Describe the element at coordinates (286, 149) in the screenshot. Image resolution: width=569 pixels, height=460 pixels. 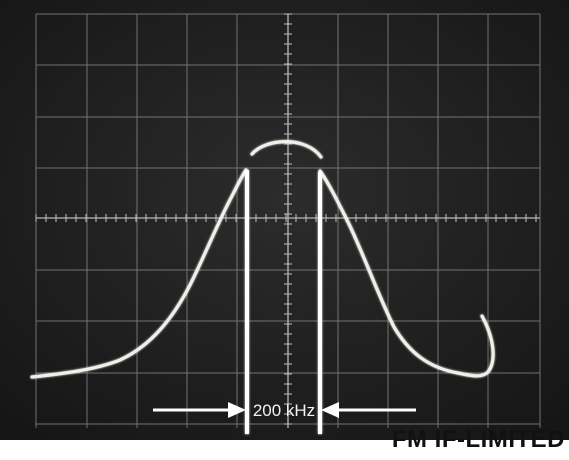
I see `trace-peak-cap` at that location.